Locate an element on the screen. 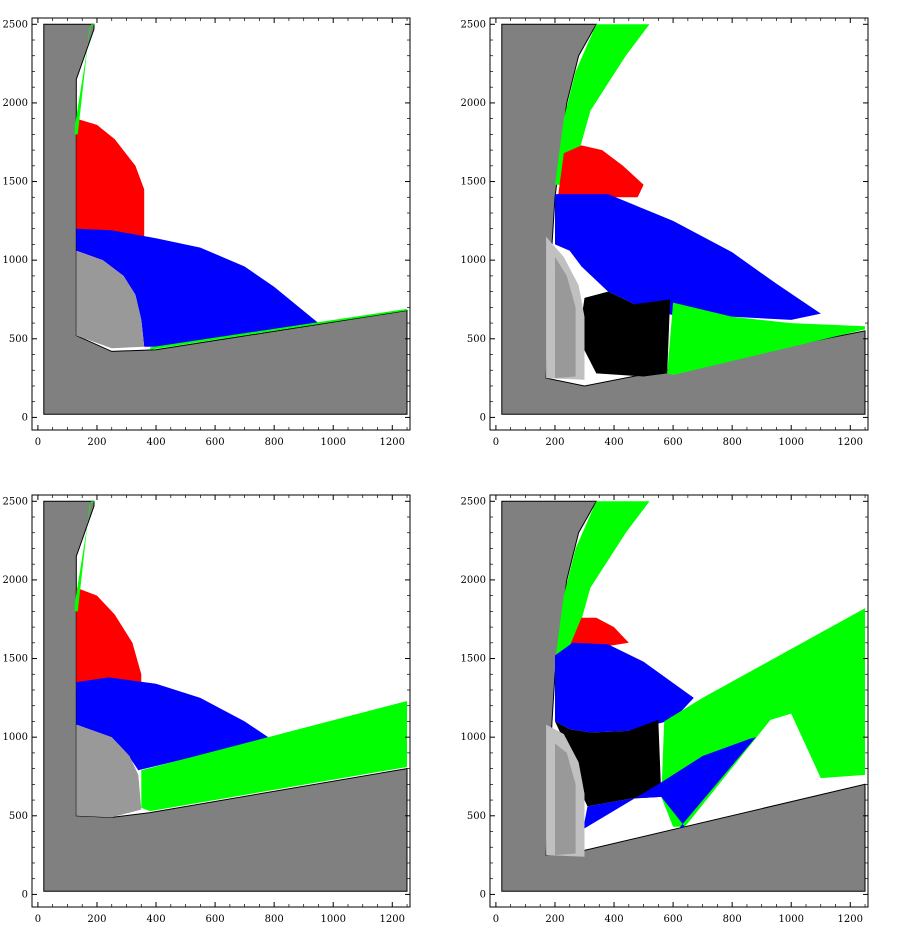 The image size is (899, 949). region-green-lower is located at coordinates (766, 338).